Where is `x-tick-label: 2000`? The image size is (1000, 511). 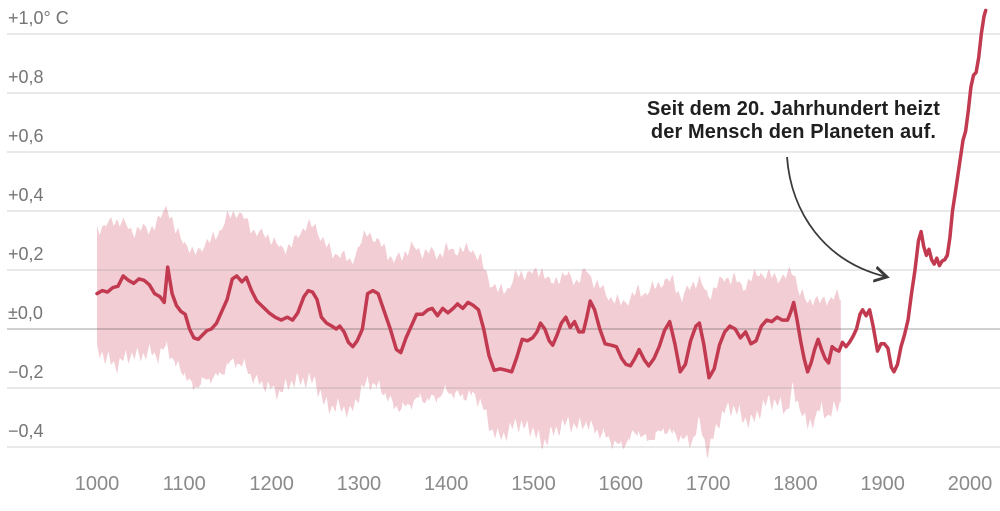 x-tick-label: 2000 is located at coordinates (970, 484).